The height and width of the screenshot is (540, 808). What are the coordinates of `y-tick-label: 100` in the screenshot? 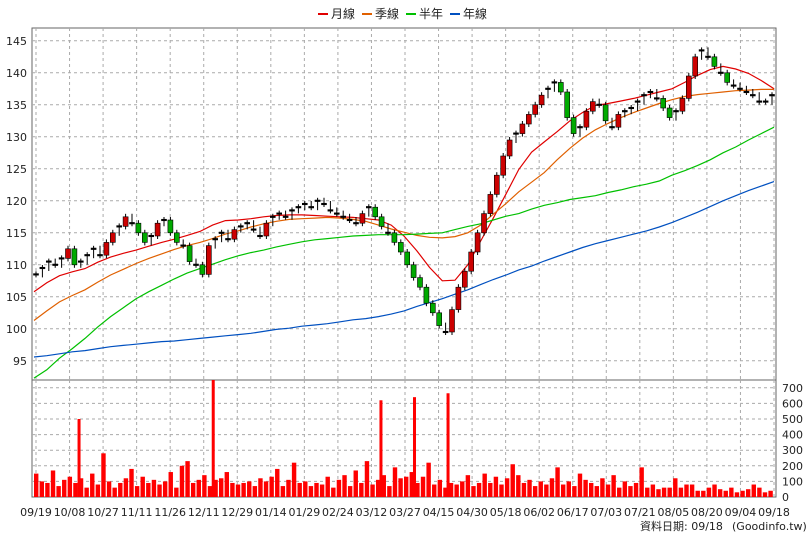 It's located at (16, 329).